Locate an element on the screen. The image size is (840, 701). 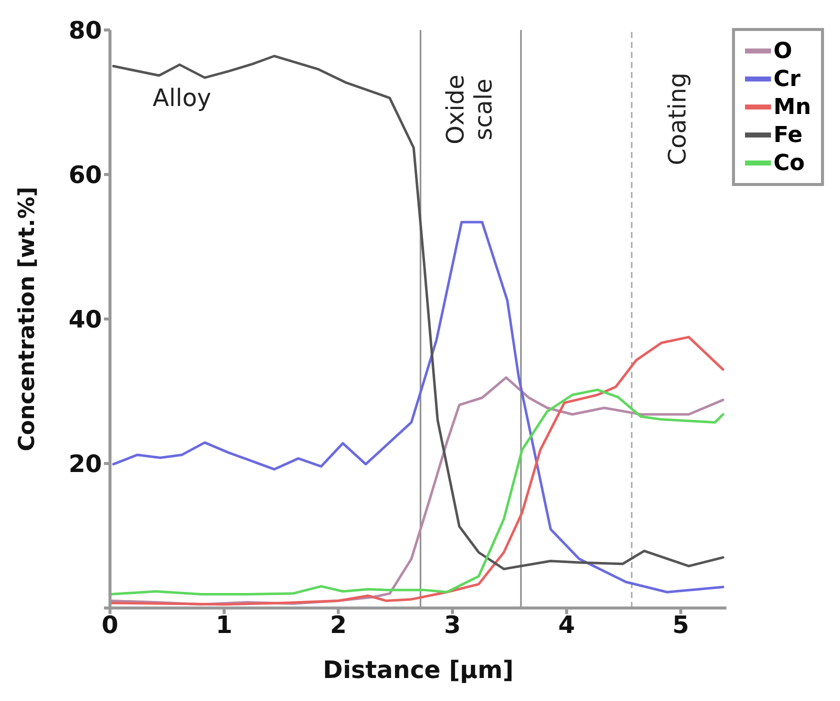
x-axis-title: Distance [µm] is located at coordinates (418, 670).